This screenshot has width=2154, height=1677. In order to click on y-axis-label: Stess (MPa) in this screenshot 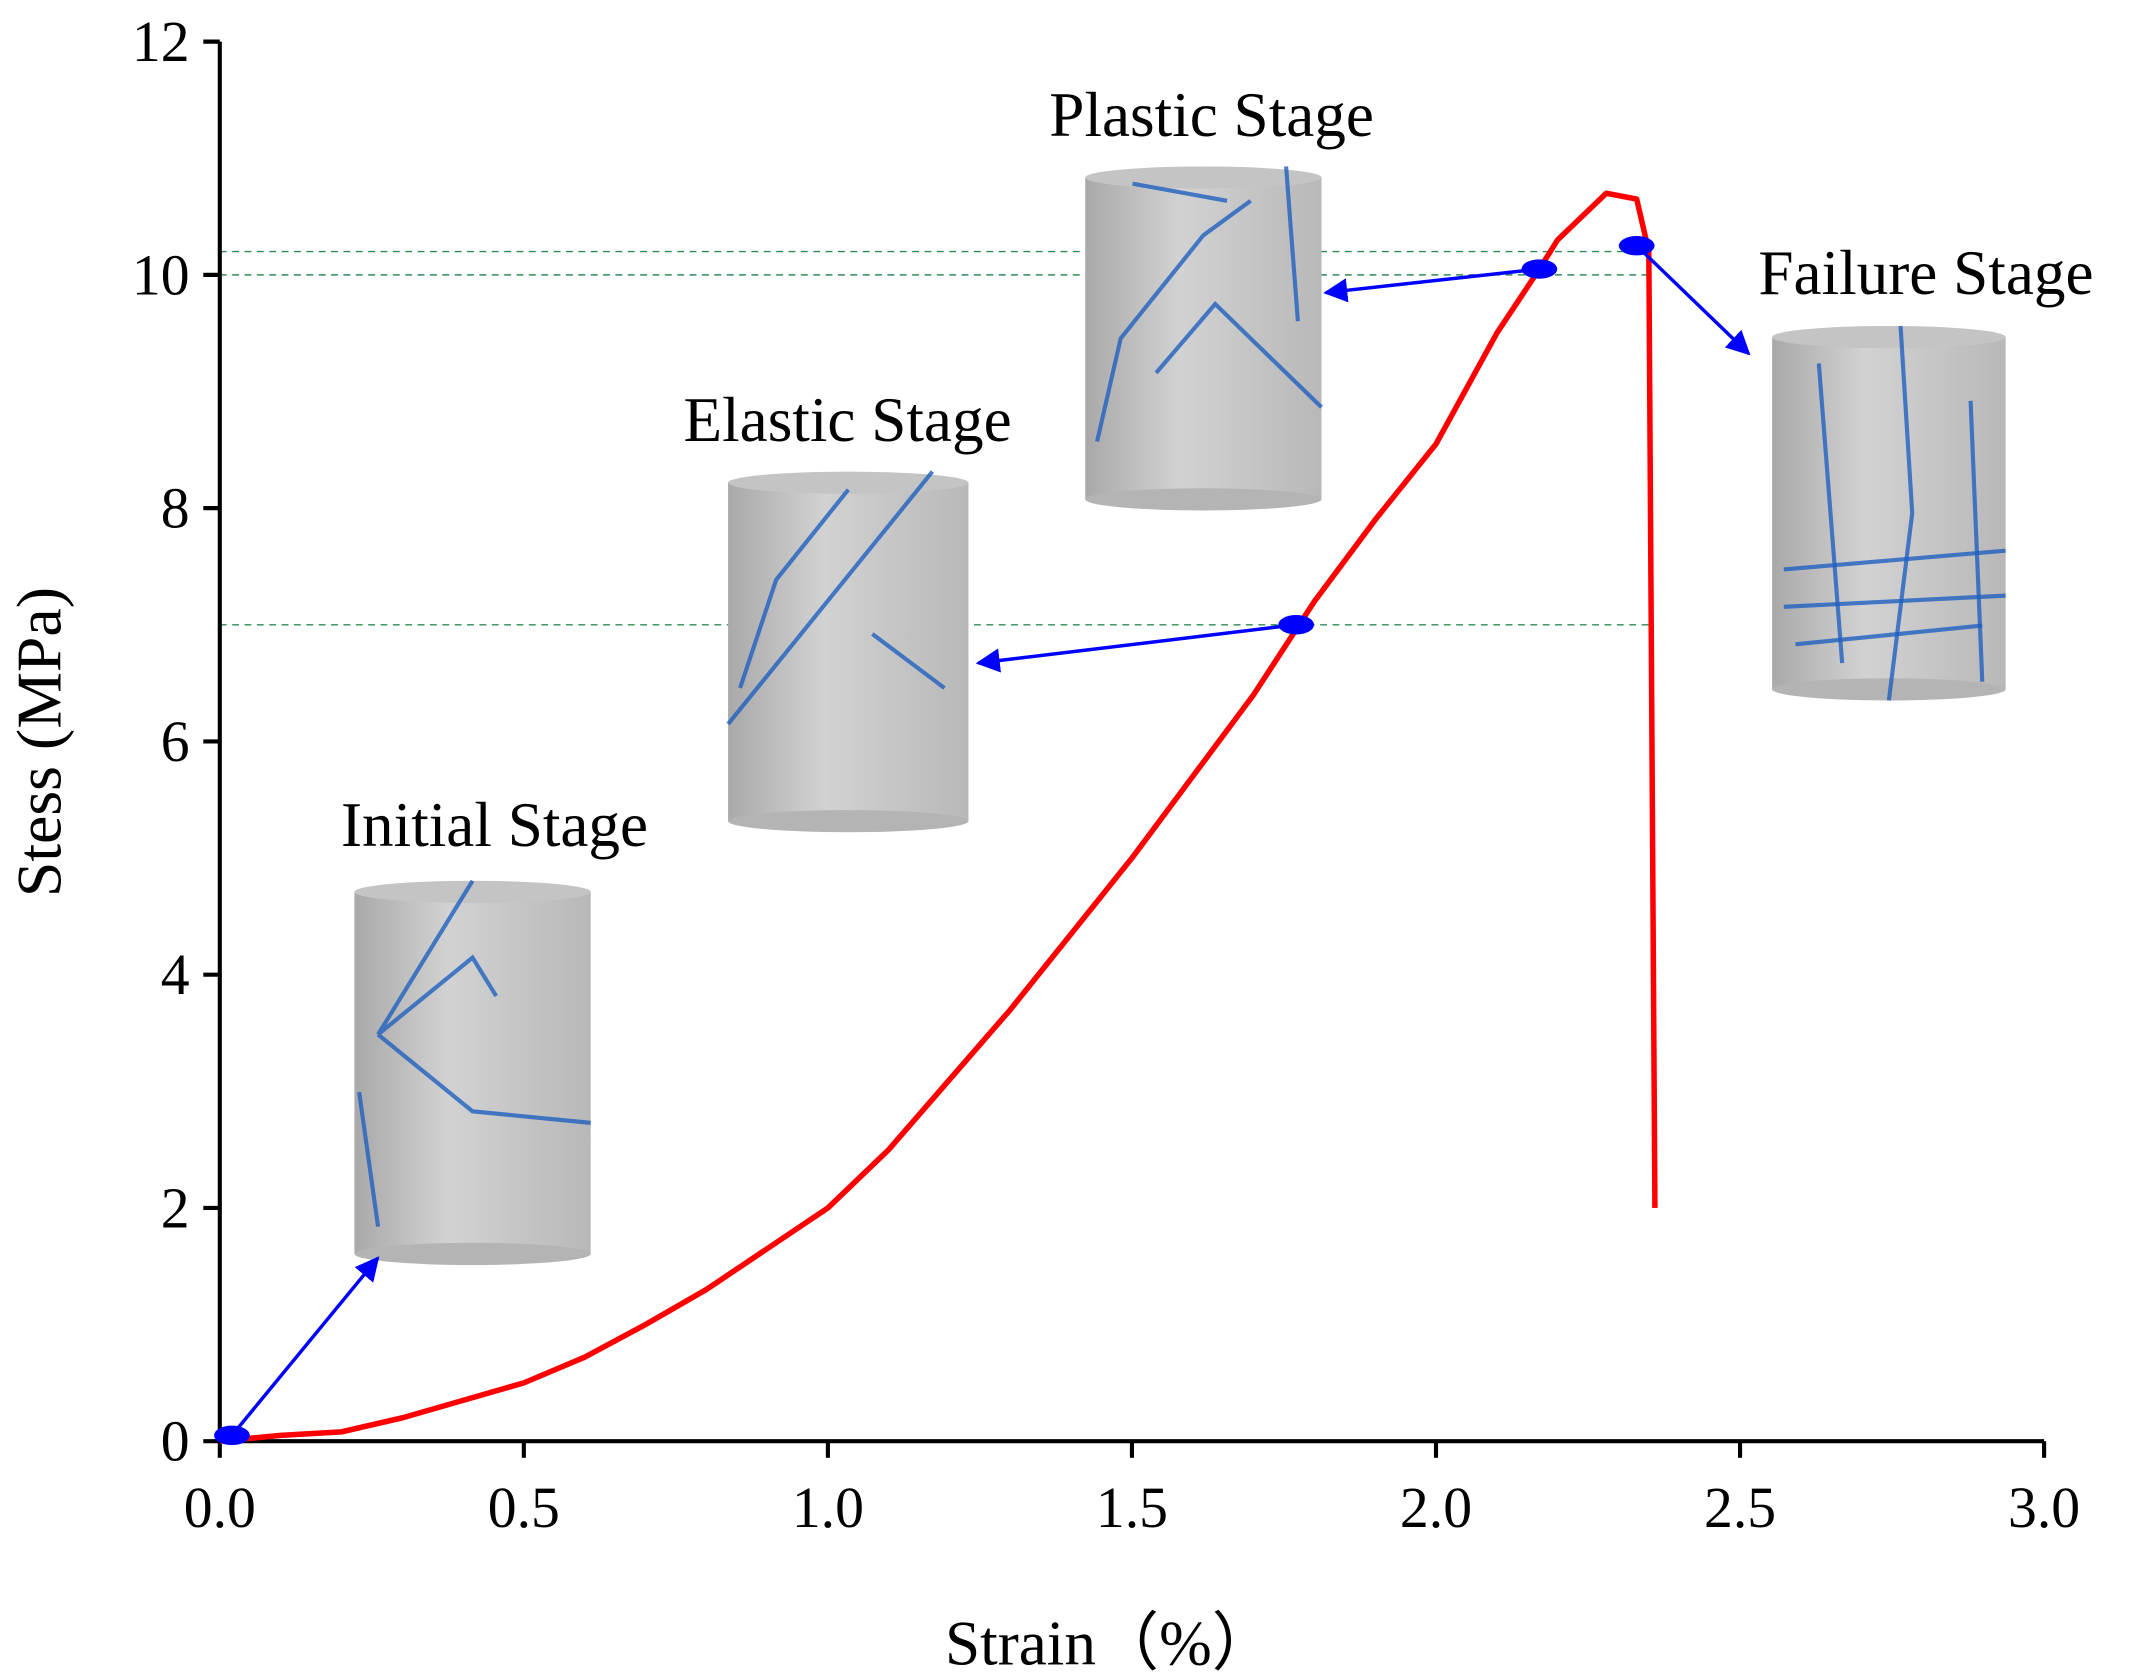, I will do `click(39, 742)`.